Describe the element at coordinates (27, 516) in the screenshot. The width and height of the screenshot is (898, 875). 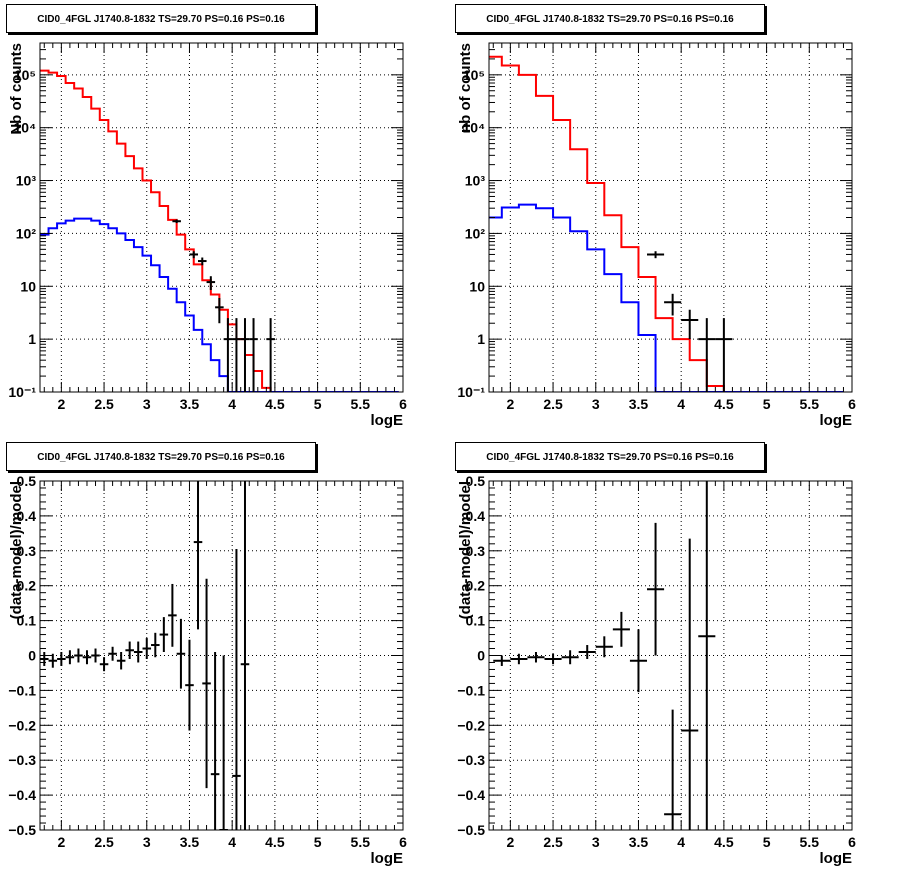
I see `y-tick-label: 0.4` at that location.